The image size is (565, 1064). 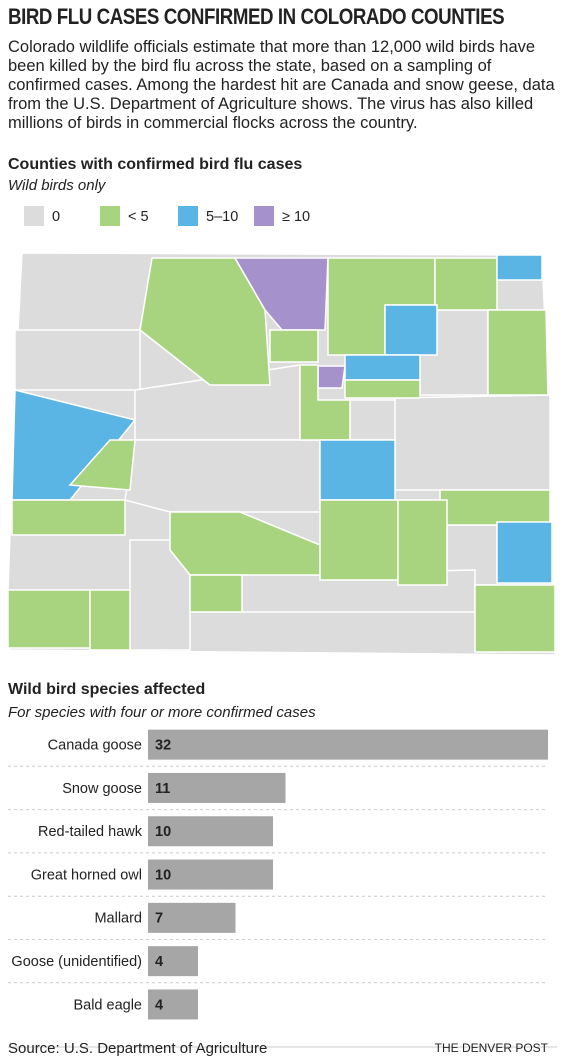 What do you see at coordinates (76, 962) in the screenshot?
I see `category-label: Goose (unidentified)` at bounding box center [76, 962].